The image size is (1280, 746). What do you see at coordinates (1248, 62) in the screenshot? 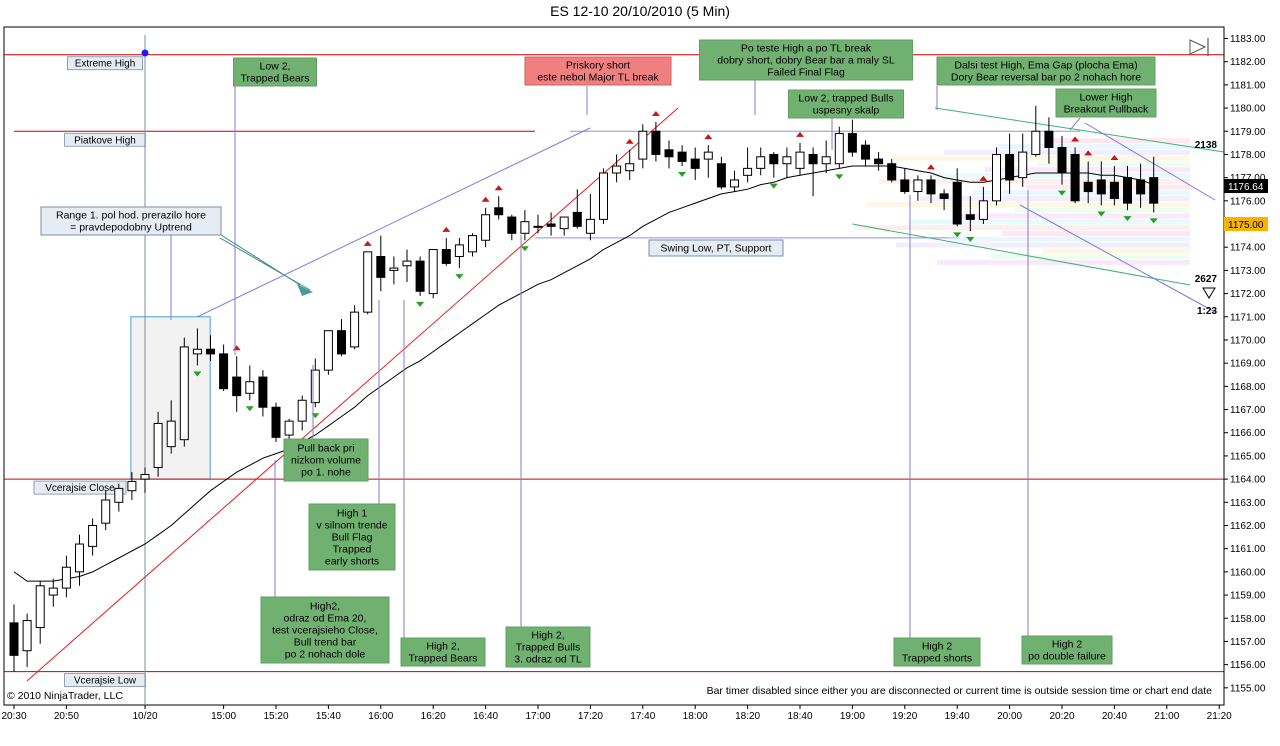
I see `price-tick-label: 1182.00` at bounding box center [1248, 62].